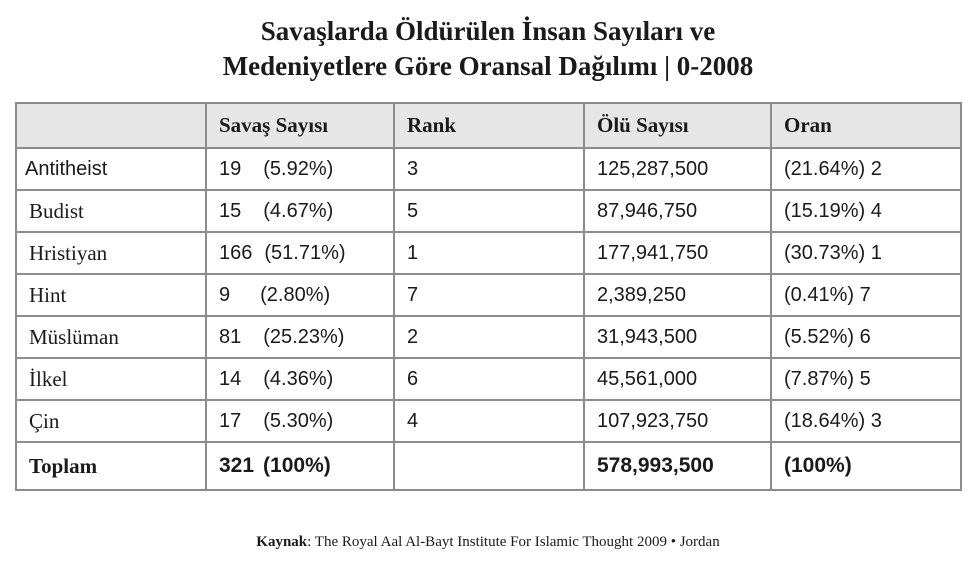  I want to click on deaths-cell: 107,923,750, so click(677, 421).